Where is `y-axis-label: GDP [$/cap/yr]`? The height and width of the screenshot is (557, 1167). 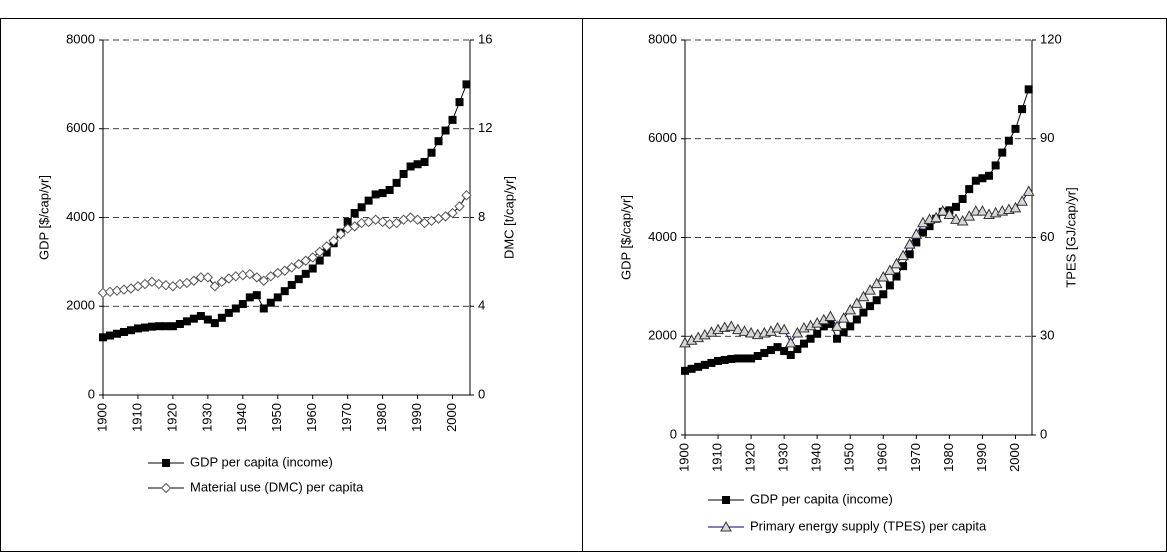 y-axis-label: GDP [$/cap/yr] is located at coordinates (625, 237).